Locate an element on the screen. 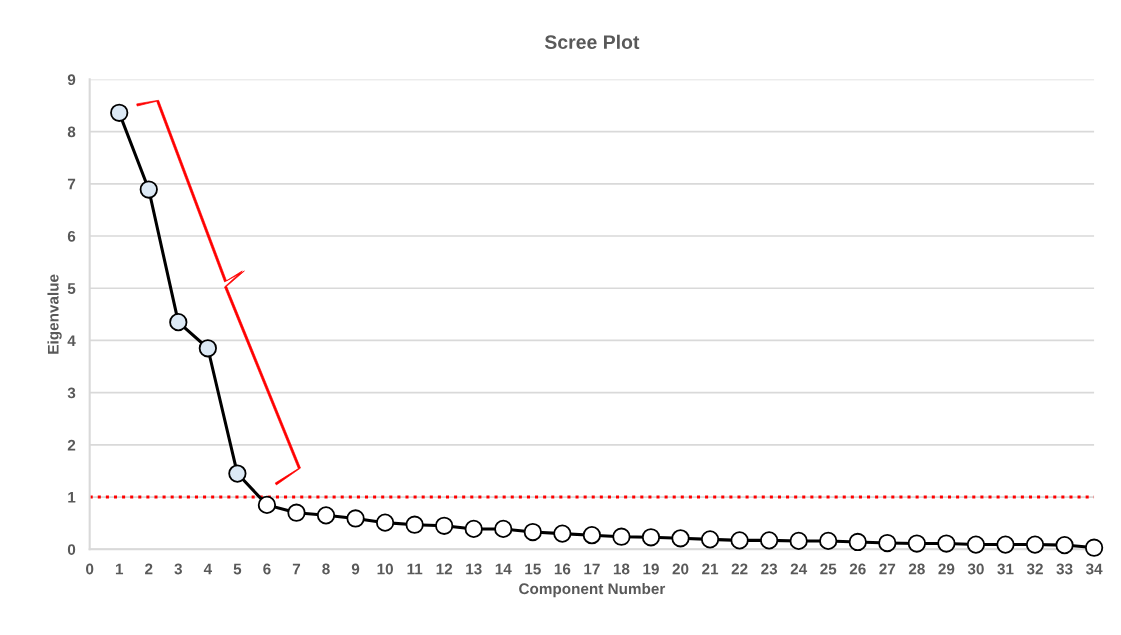  x-axis-title: Component Number is located at coordinates (592, 590).